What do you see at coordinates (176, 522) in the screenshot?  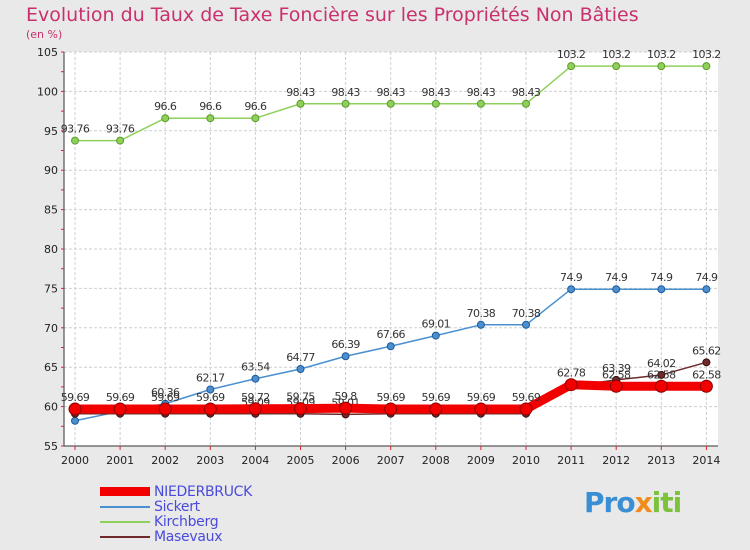 I see `legend-item-kirchberg: Kirchberg` at bounding box center [176, 522].